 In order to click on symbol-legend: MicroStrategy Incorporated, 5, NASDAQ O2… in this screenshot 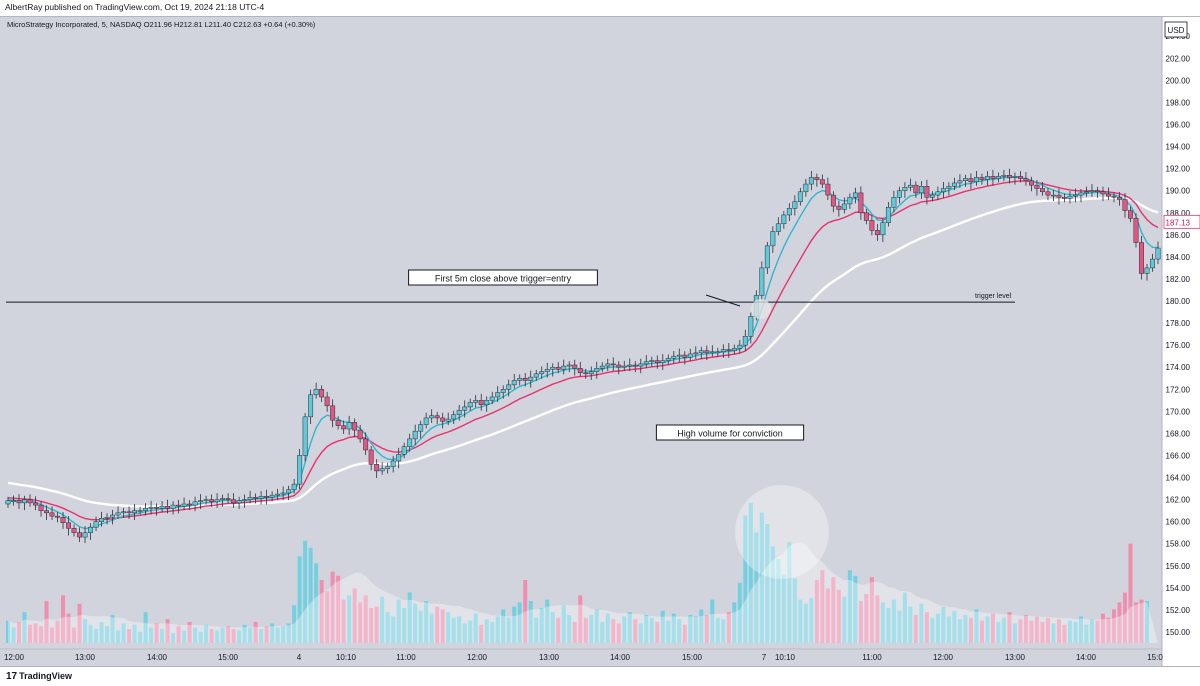, I will do `click(161, 24)`.